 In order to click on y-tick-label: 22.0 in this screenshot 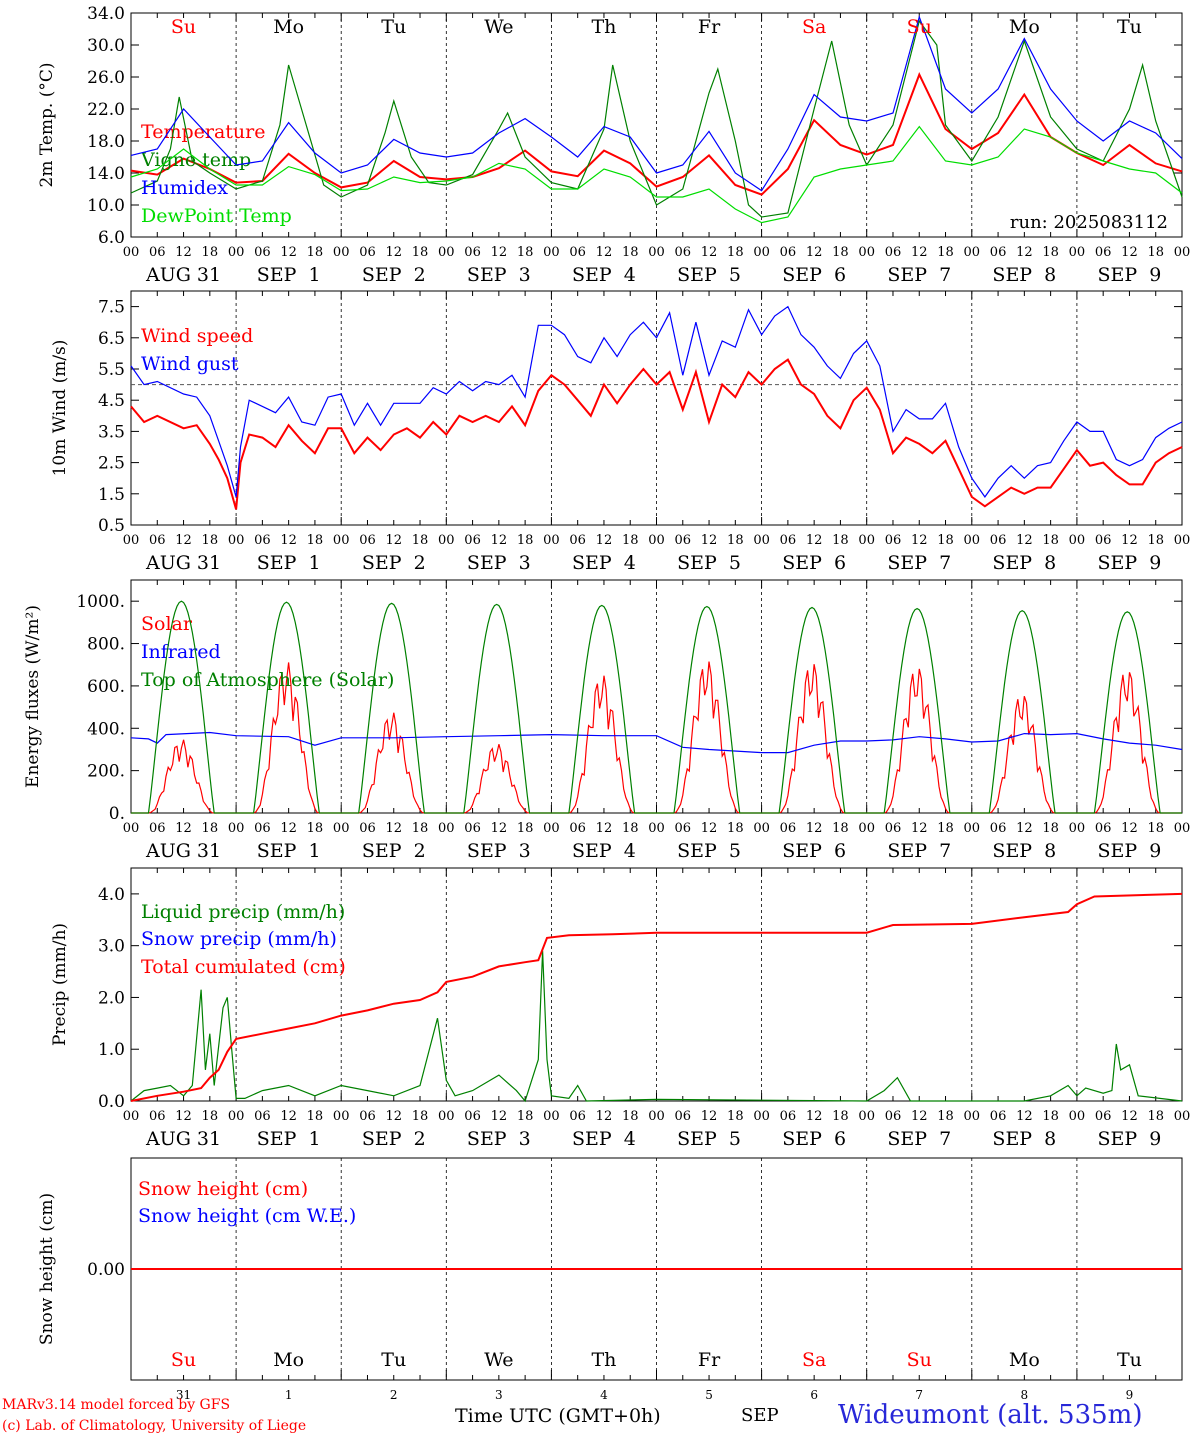, I will do `click(106, 110)`.